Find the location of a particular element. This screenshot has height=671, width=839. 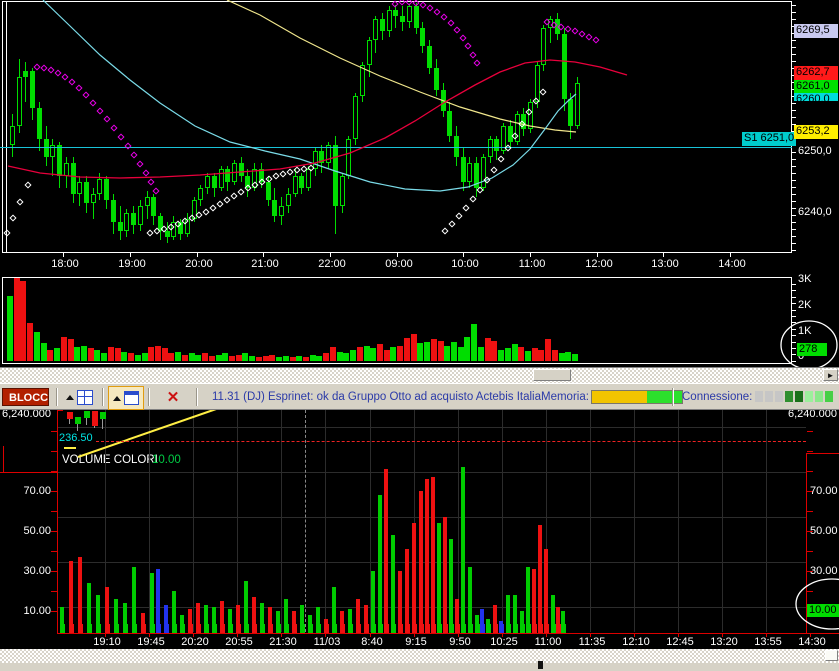

bottom-x-label: 12:10 is located at coordinates (636, 642).